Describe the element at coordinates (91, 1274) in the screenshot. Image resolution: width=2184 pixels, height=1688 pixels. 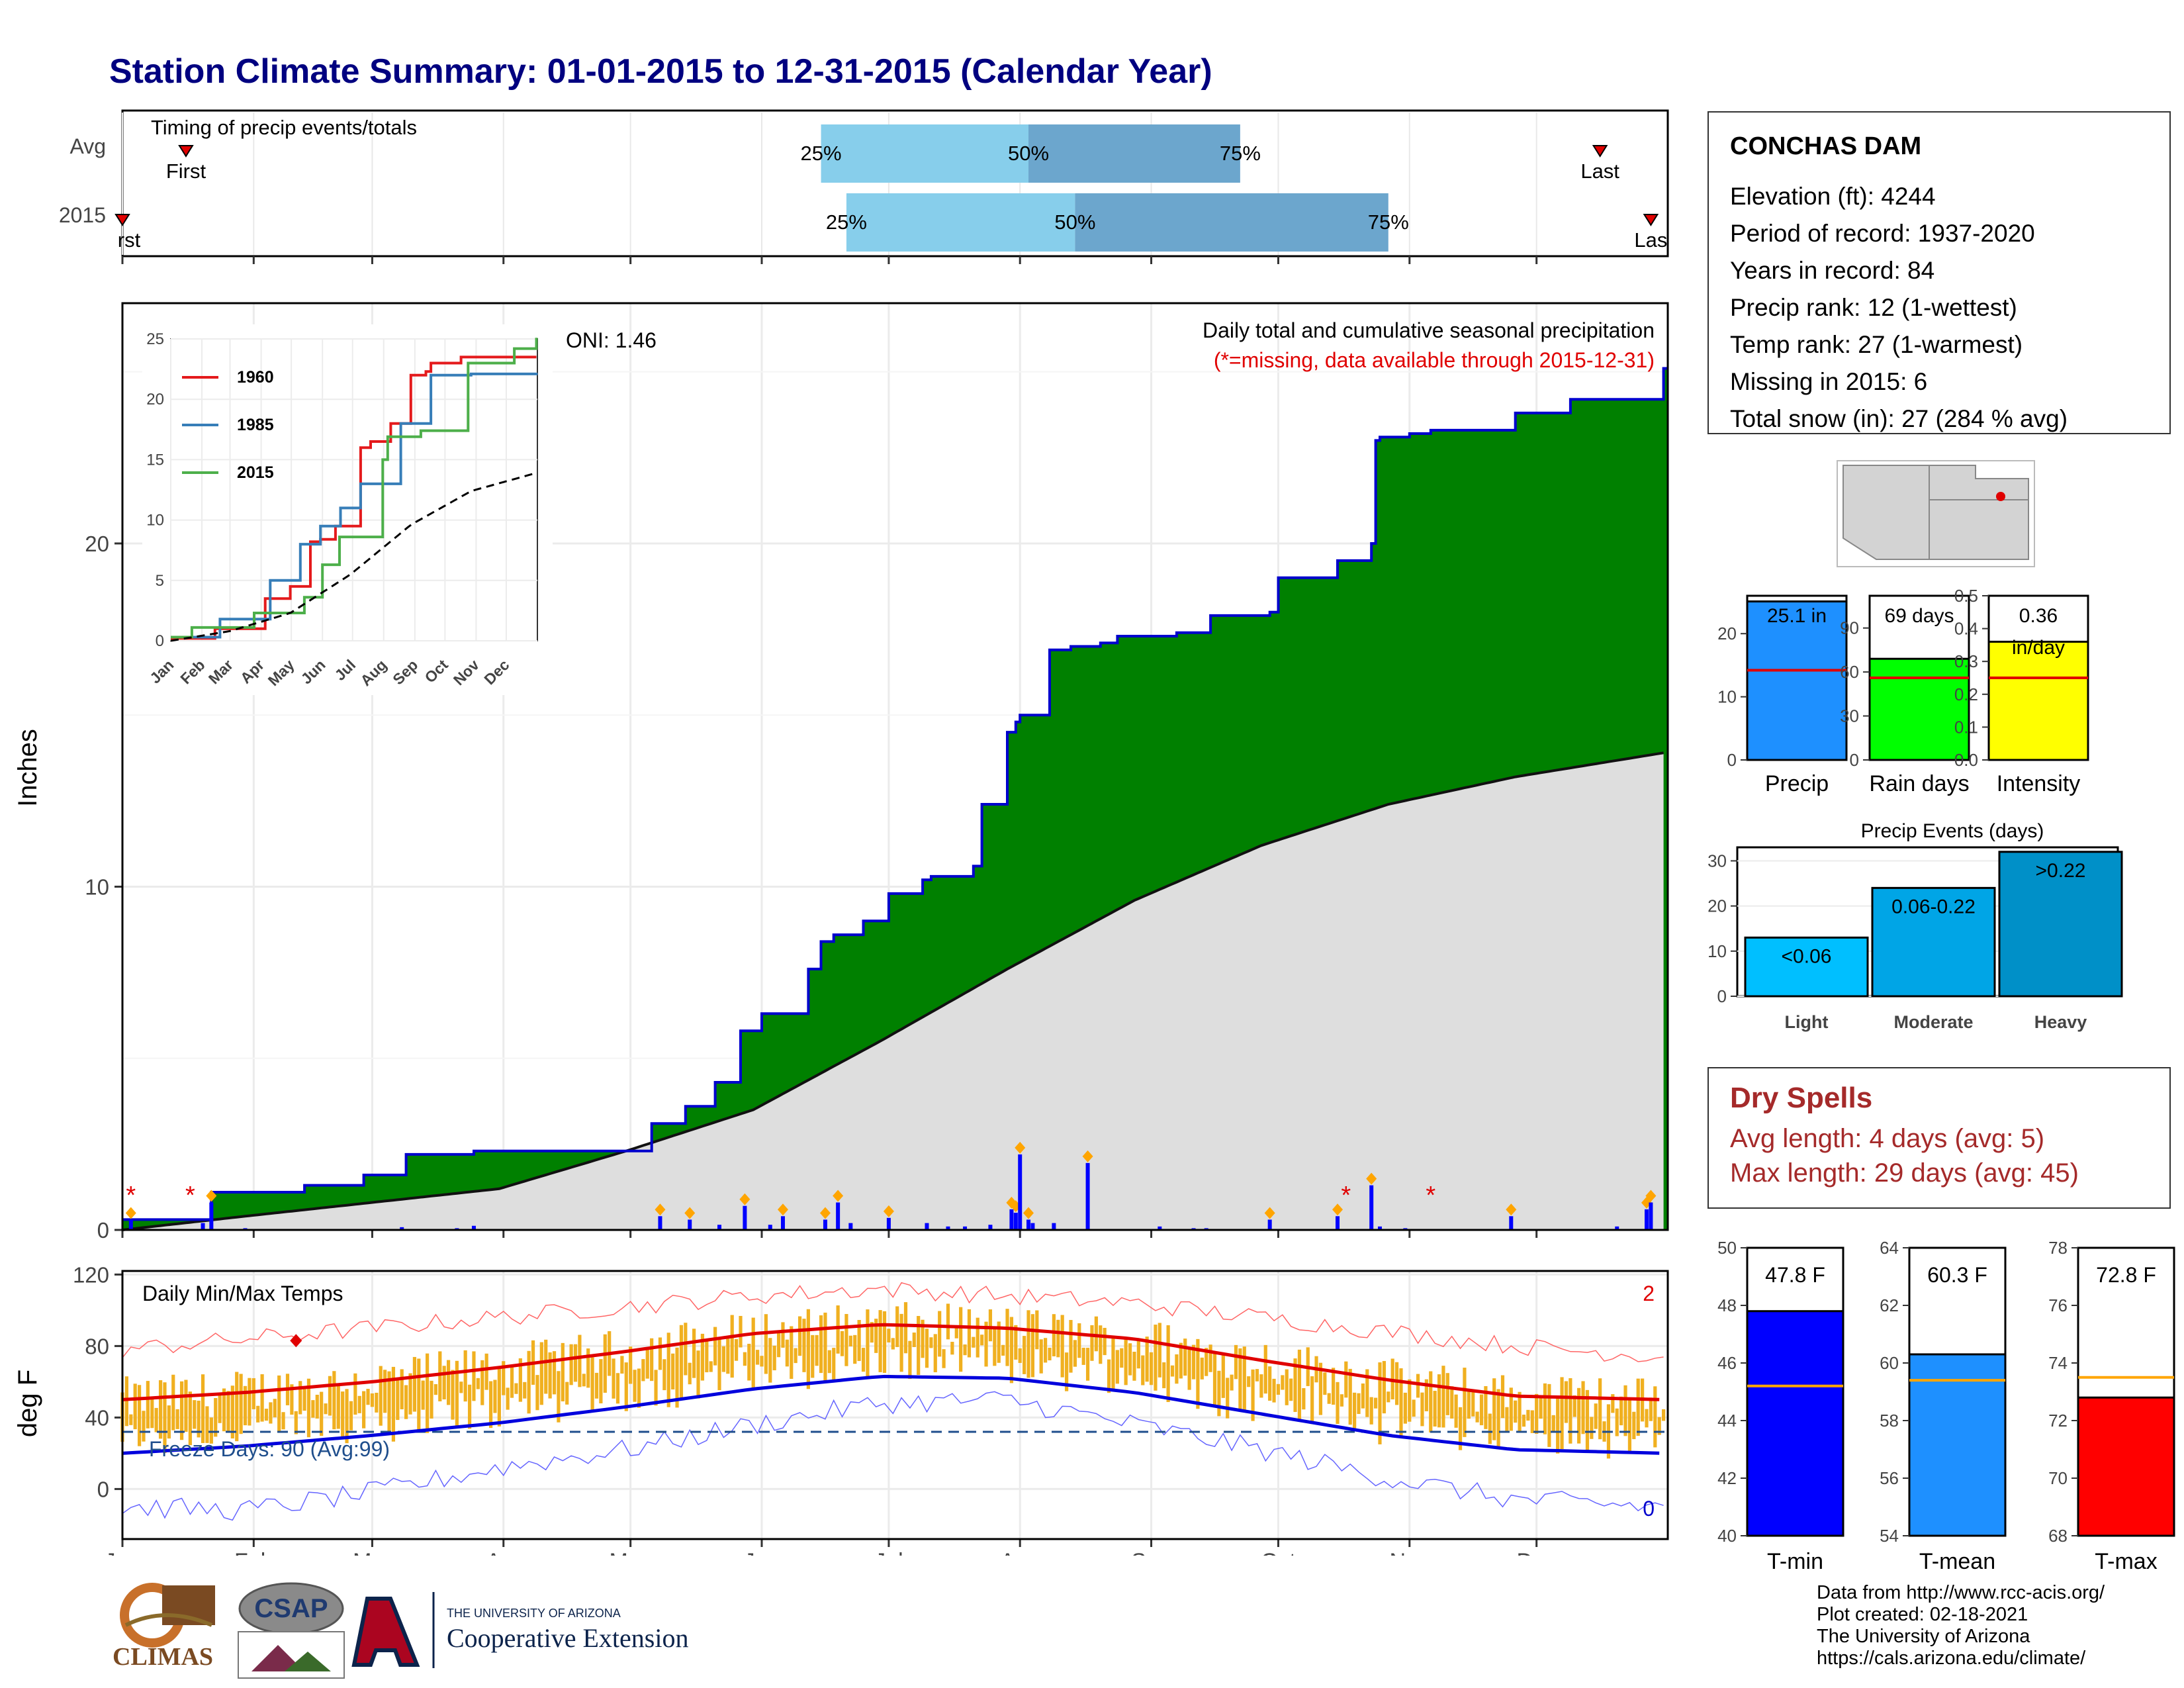
I see `temp-y-tick-label: 120` at that location.